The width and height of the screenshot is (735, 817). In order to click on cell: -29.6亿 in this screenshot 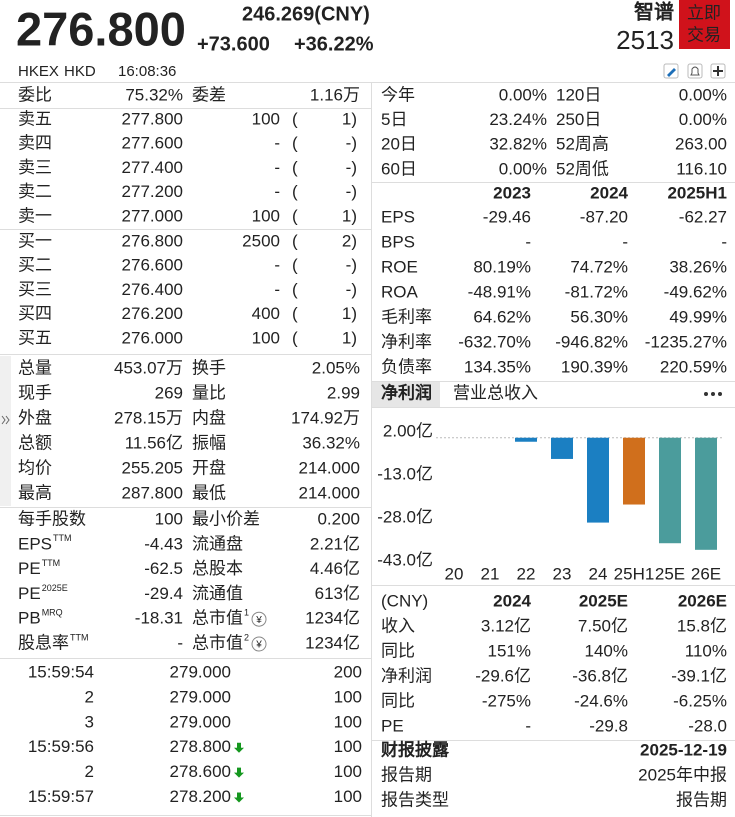, I will do `click(503, 675)`.